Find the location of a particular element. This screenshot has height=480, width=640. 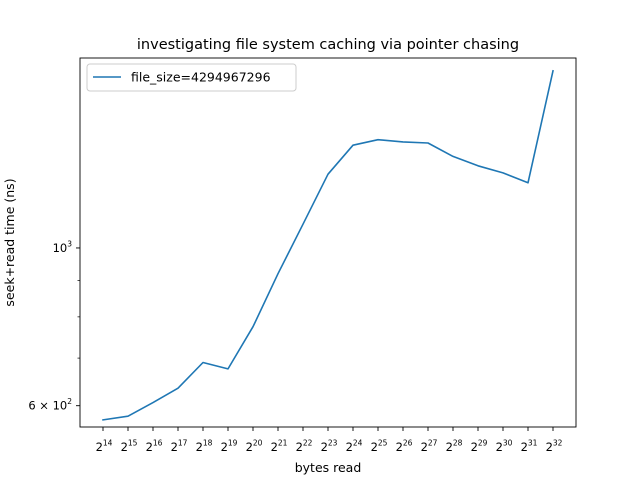

x-tick-label: 228 is located at coordinates (454, 447).